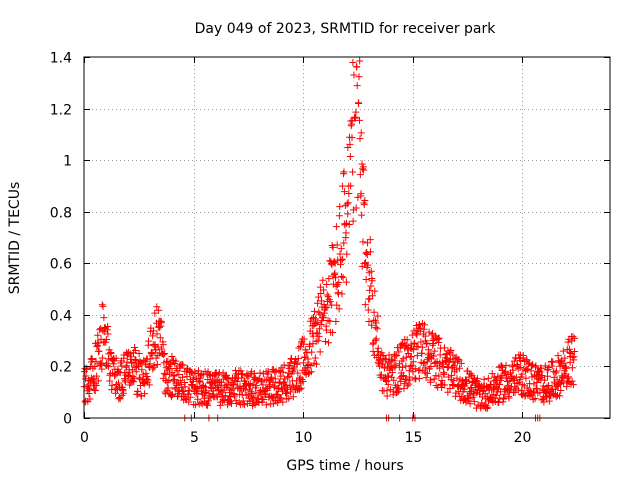 The height and width of the screenshot is (480, 640). What do you see at coordinates (61, 214) in the screenshot?
I see `y-tick-label: 0.8` at bounding box center [61, 214].